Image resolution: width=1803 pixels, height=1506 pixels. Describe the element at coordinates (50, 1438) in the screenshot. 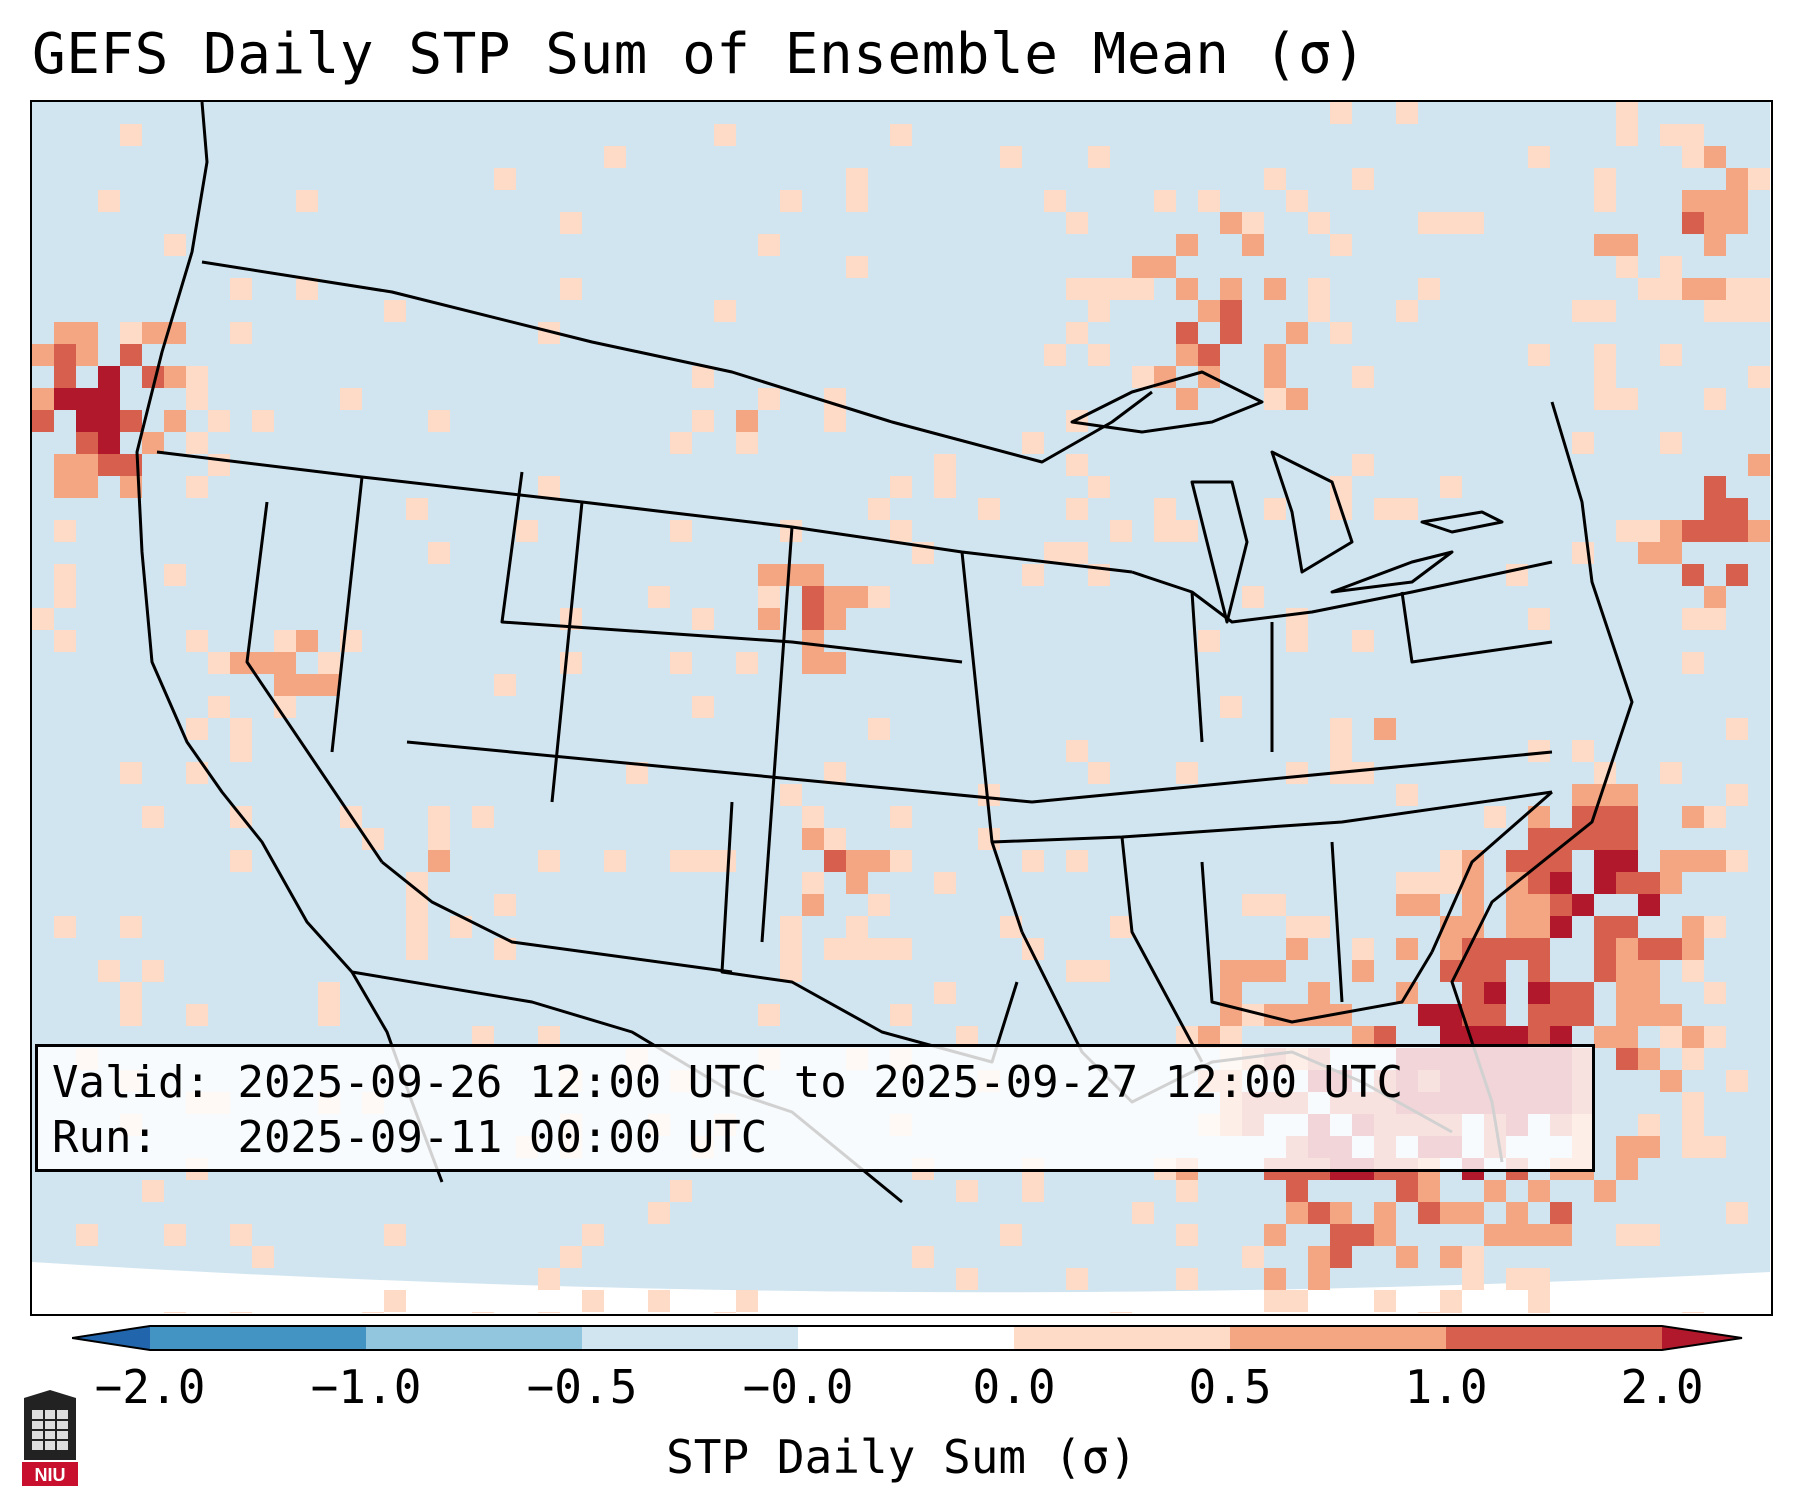

I see `niu-logo: NIU` at that location.